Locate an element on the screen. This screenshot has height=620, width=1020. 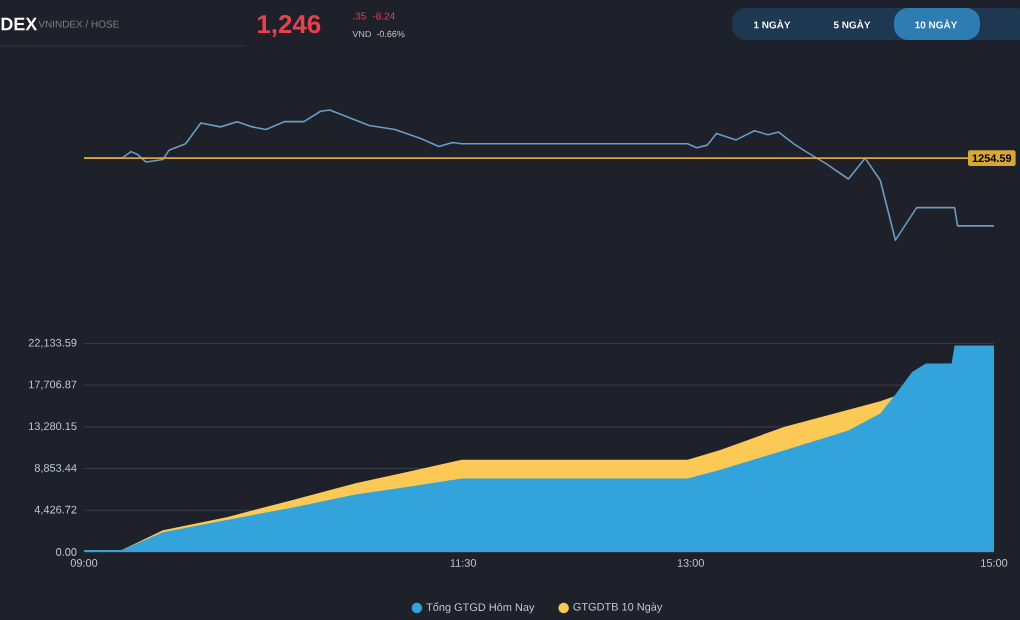
text: 1,246 is located at coordinates (289, 26).